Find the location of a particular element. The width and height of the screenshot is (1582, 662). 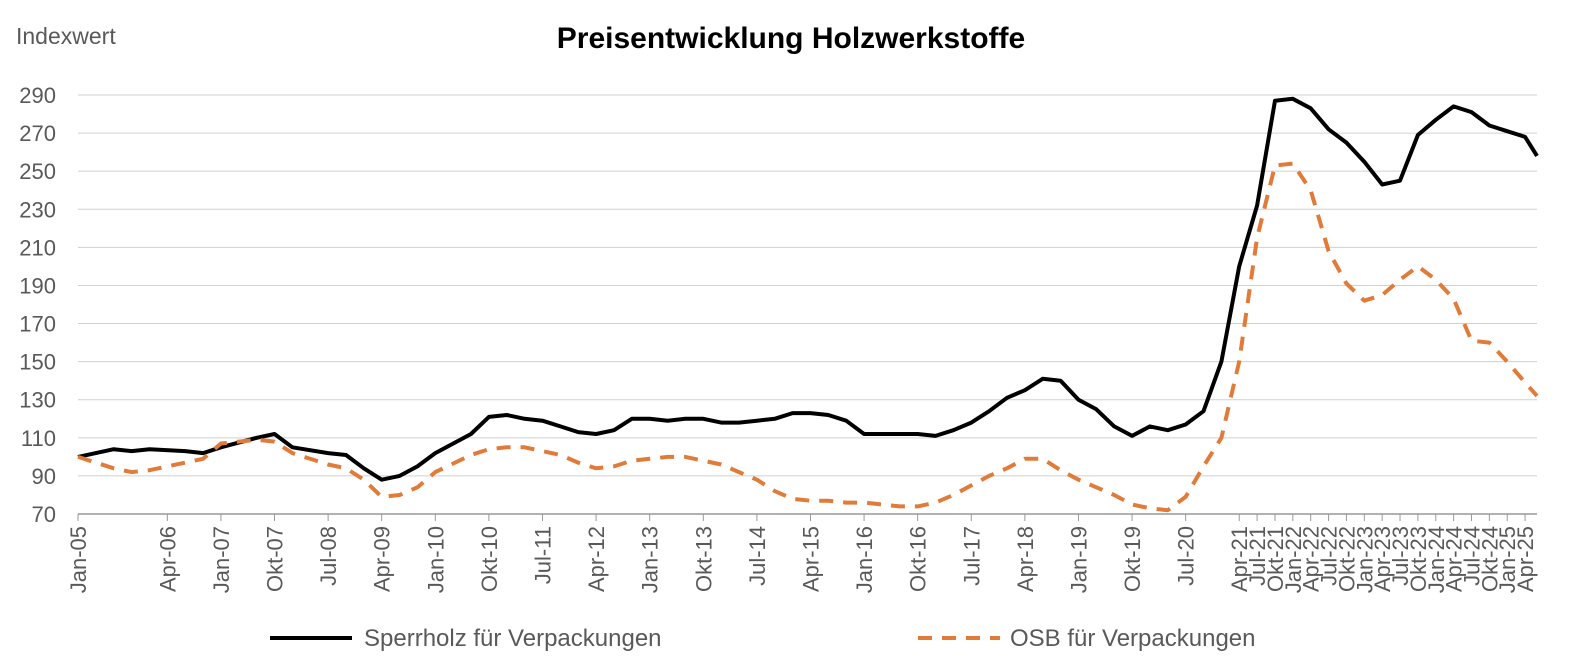

y-tick-label: 290 is located at coordinates (37, 95).